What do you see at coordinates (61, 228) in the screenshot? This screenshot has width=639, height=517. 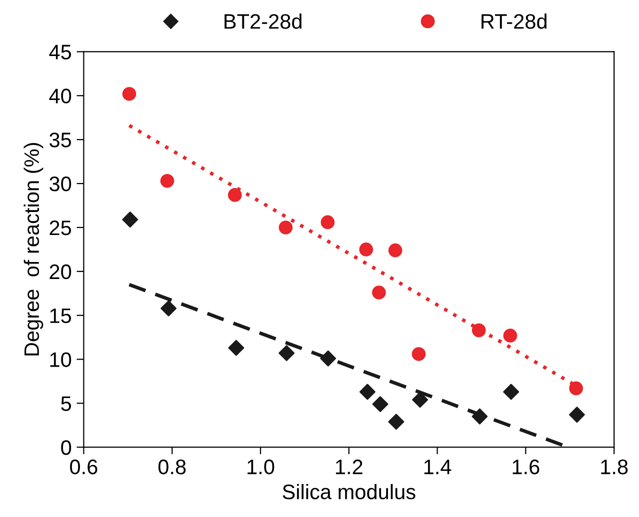 I see `y-tick-label: 25` at bounding box center [61, 228].